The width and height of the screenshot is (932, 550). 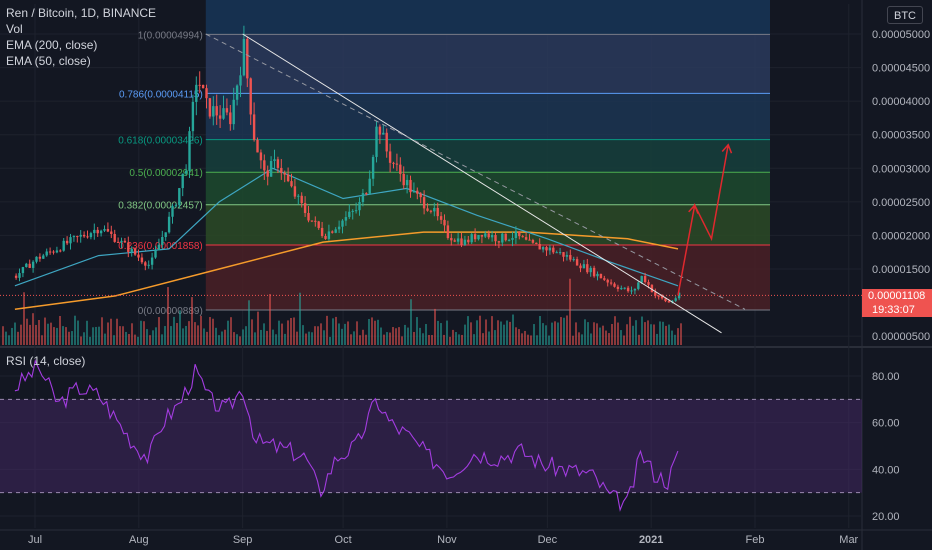 I want to click on projection-arrow, so click(x=705, y=219).